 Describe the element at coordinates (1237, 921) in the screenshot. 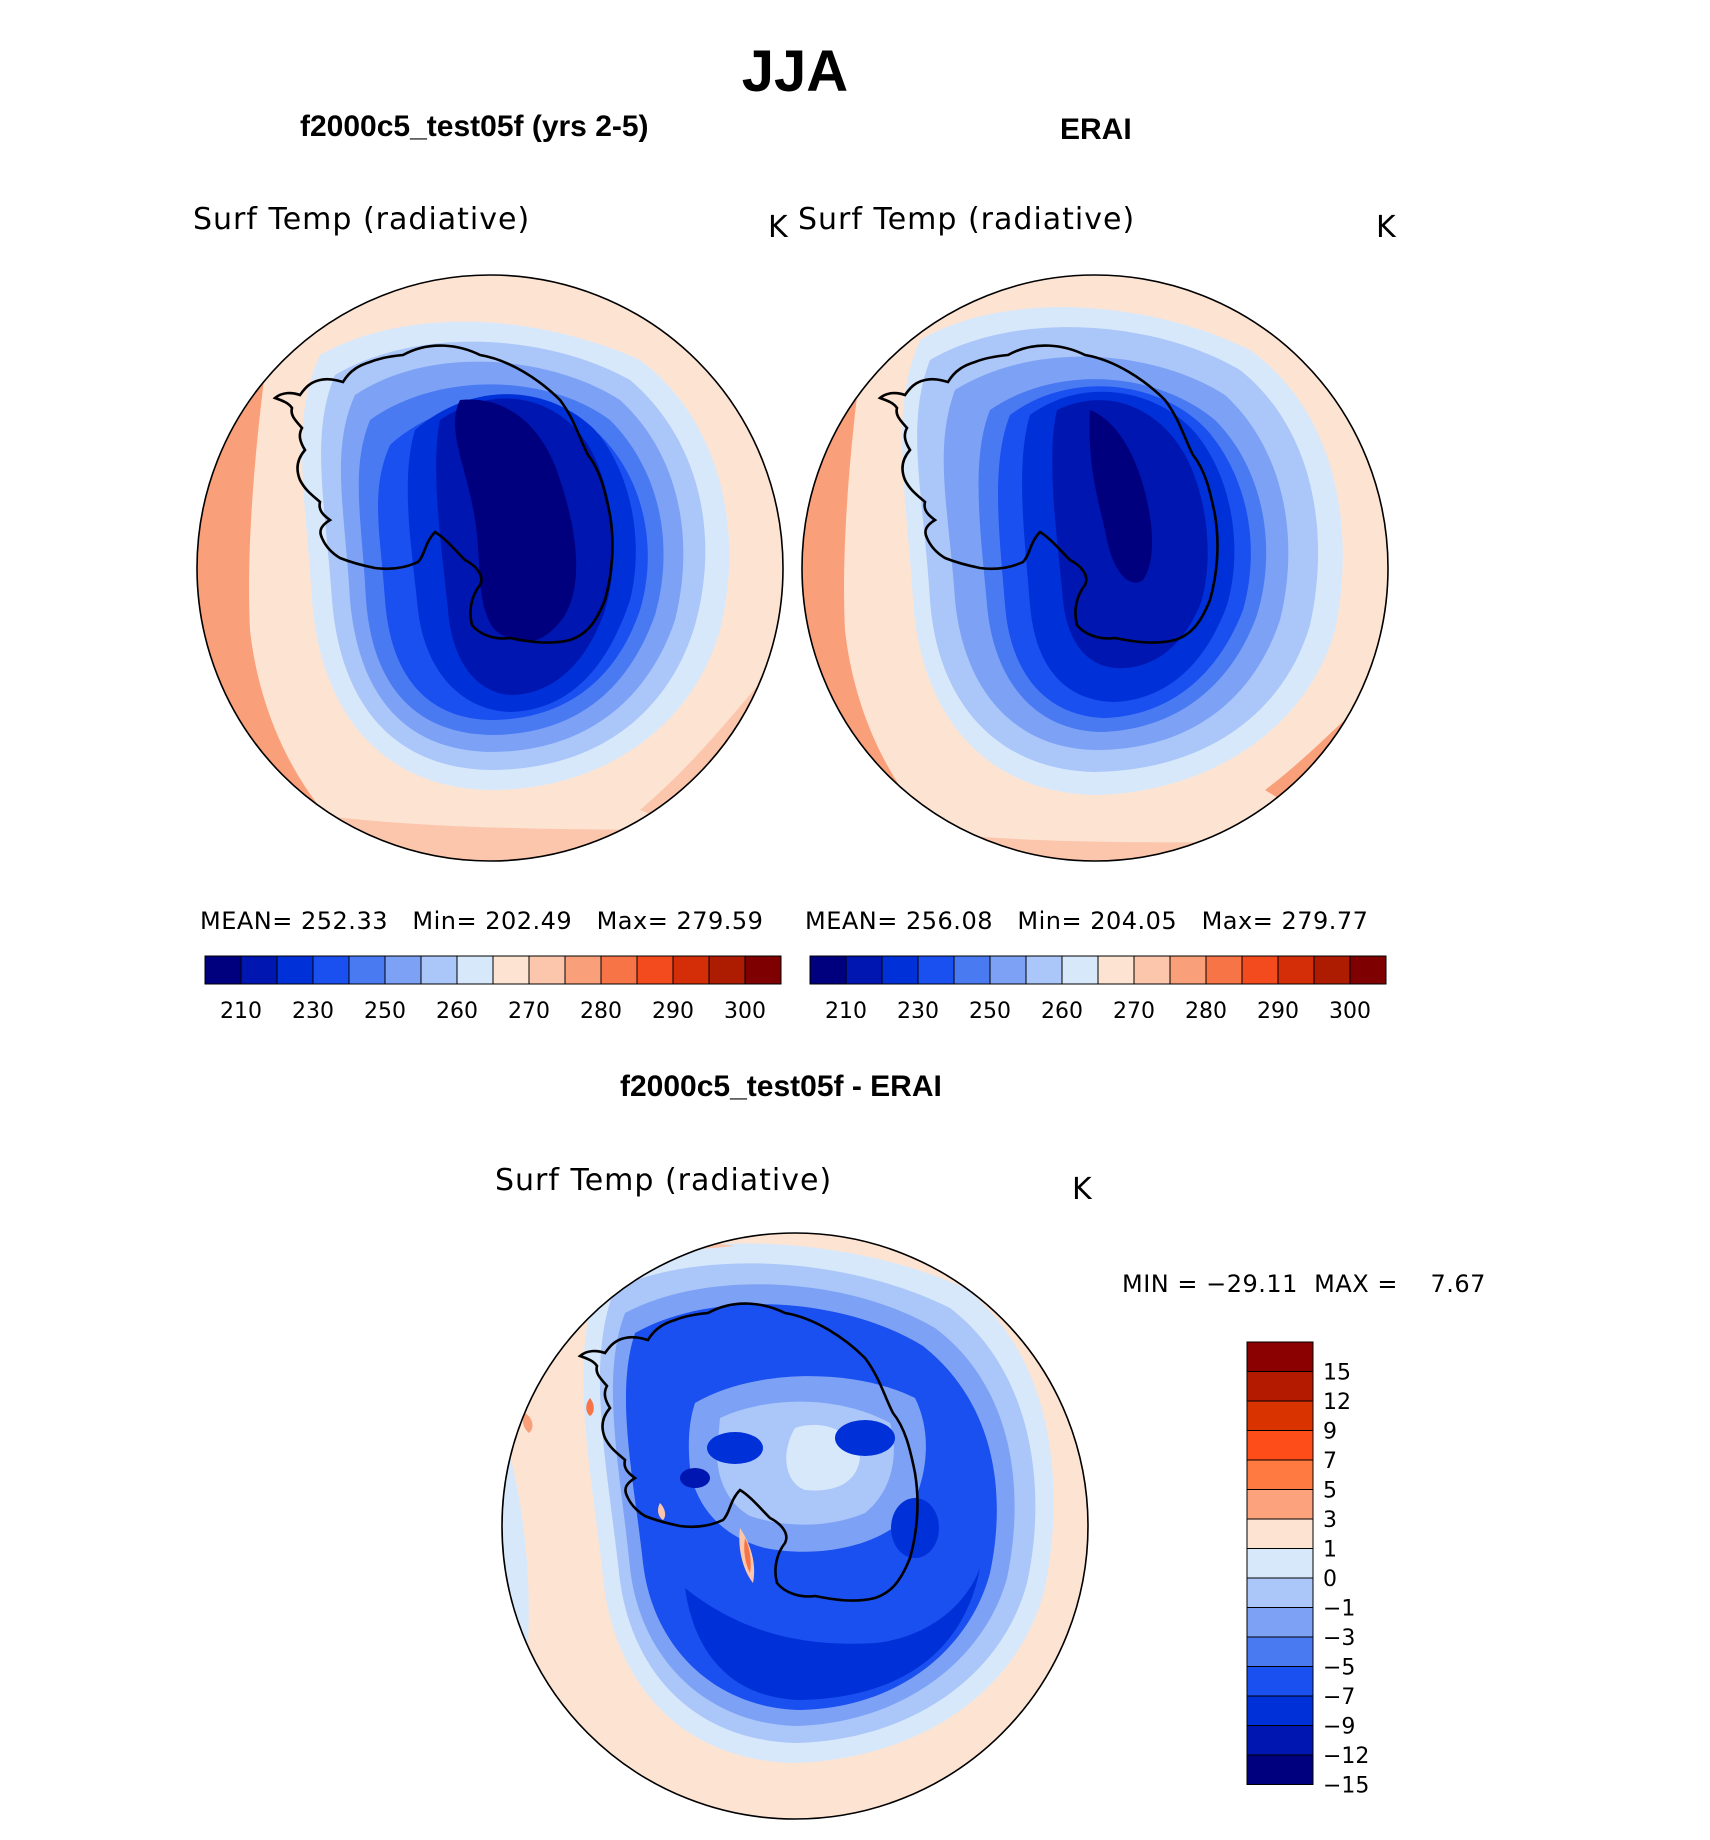

I see `panel-right-max-label: Max=` at that location.